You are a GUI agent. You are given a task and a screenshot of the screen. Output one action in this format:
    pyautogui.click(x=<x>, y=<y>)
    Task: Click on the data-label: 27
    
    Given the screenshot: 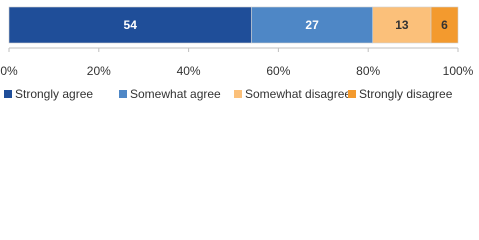 What is the action you would take?
    pyautogui.click(x=312, y=25)
    